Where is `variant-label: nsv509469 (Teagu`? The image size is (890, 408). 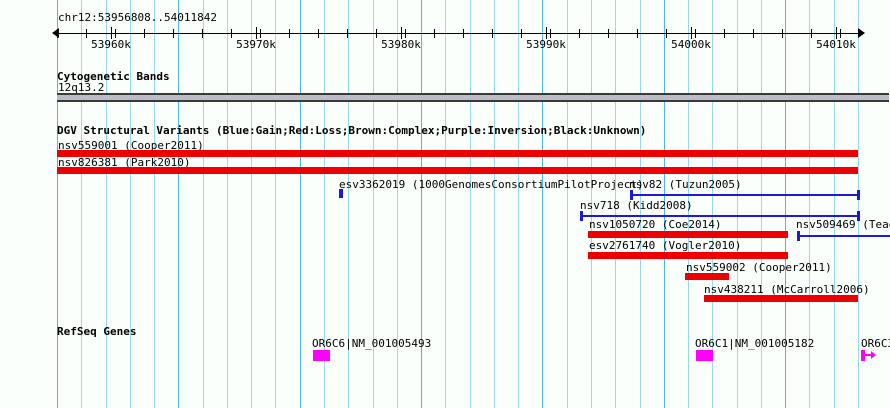
variant-label: nsv509469 (Teagu is located at coordinates (843, 224).